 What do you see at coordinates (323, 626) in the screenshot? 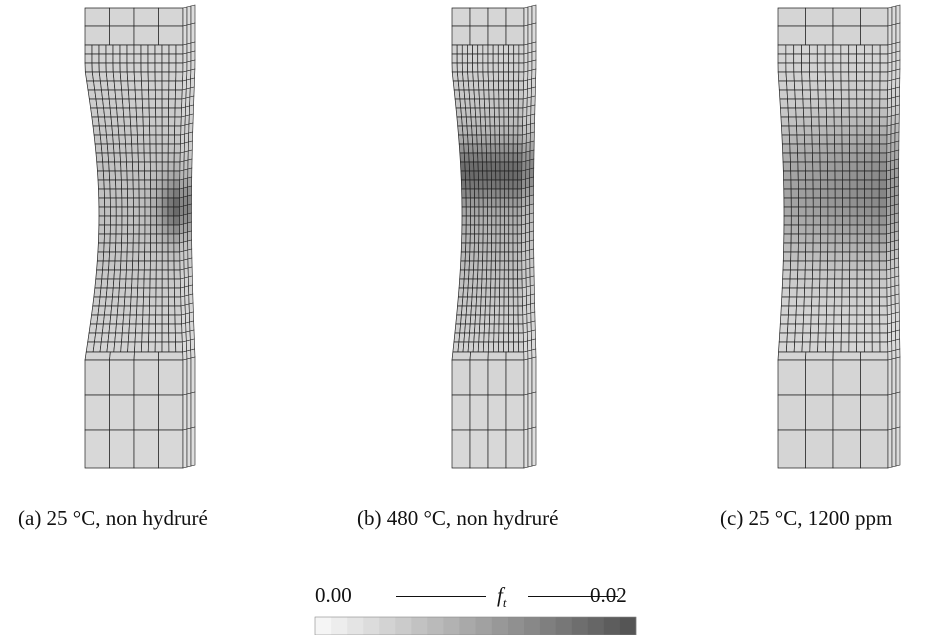
I see `colorbar-step` at bounding box center [323, 626].